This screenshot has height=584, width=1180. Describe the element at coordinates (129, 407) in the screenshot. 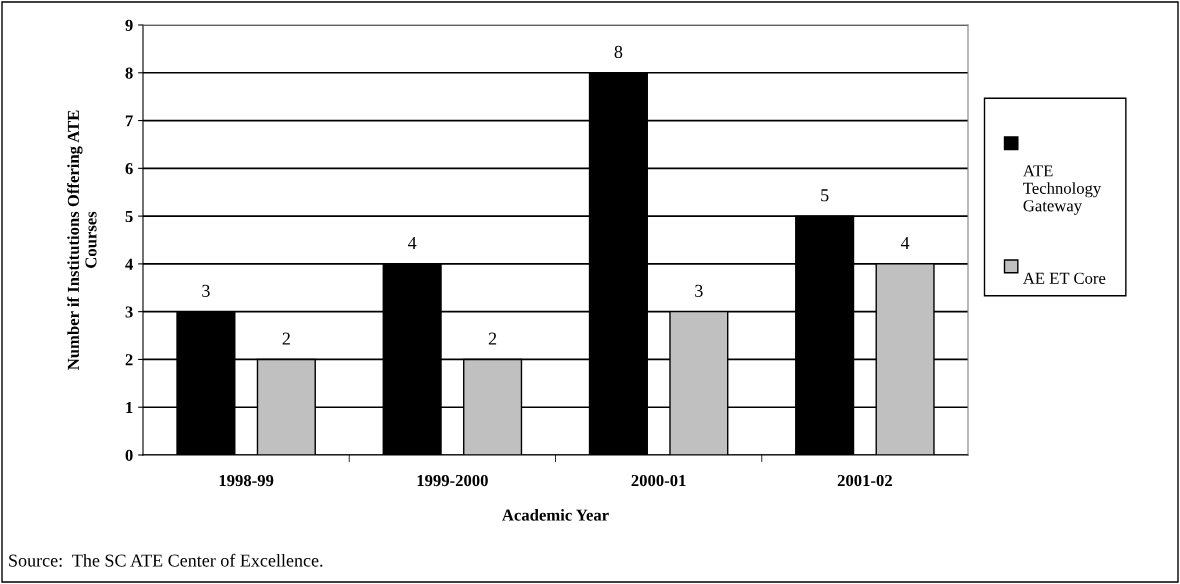

I see `y-tick-label: 1` at that location.